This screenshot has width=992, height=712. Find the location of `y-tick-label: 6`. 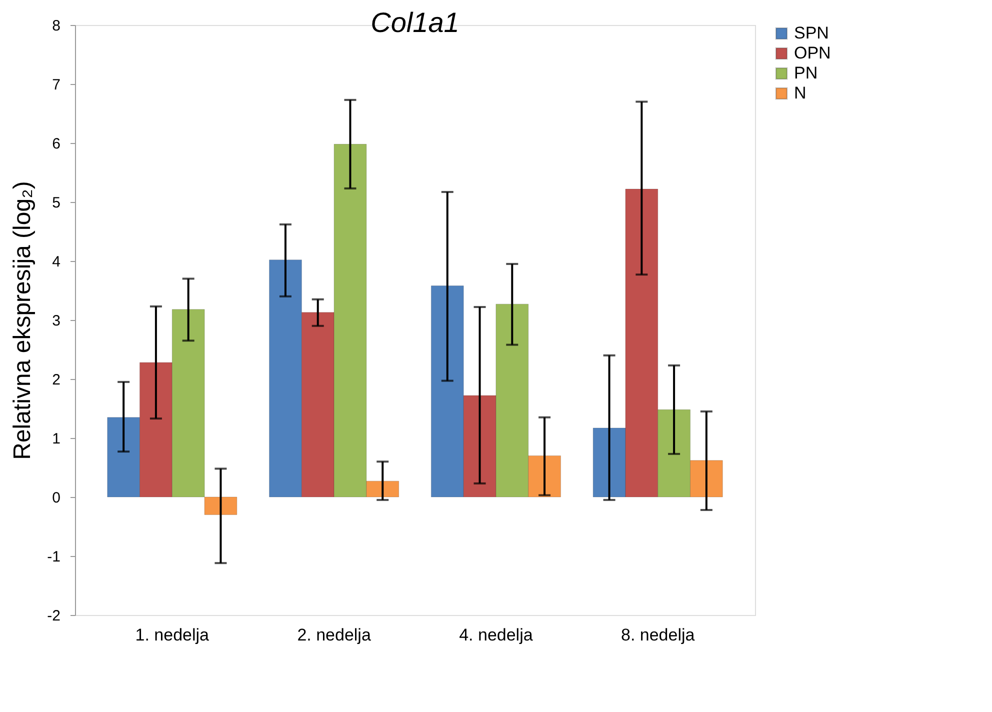

y-tick-label: 6 is located at coordinates (56, 144).